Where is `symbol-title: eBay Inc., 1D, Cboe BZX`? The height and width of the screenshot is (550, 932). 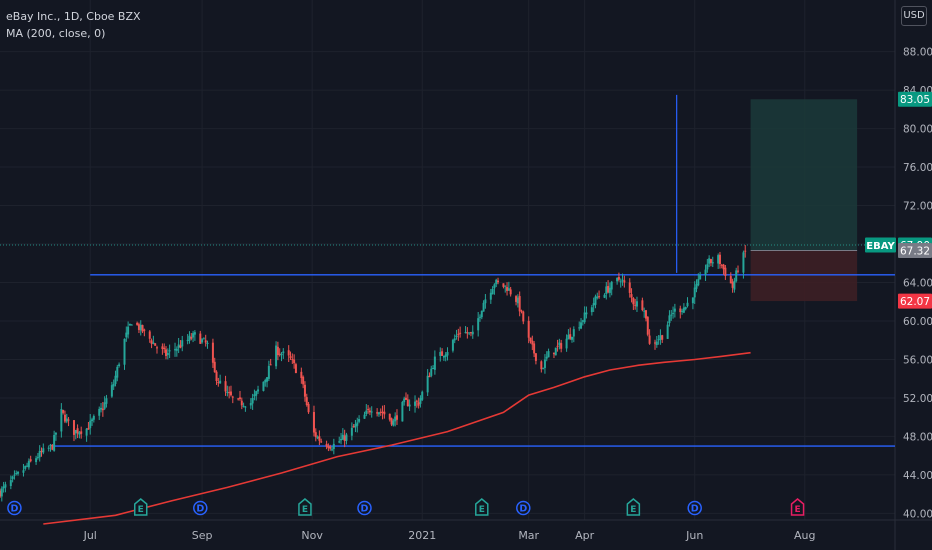 symbol-title: eBay Inc., 1D, Cboe BZX is located at coordinates (73, 16).